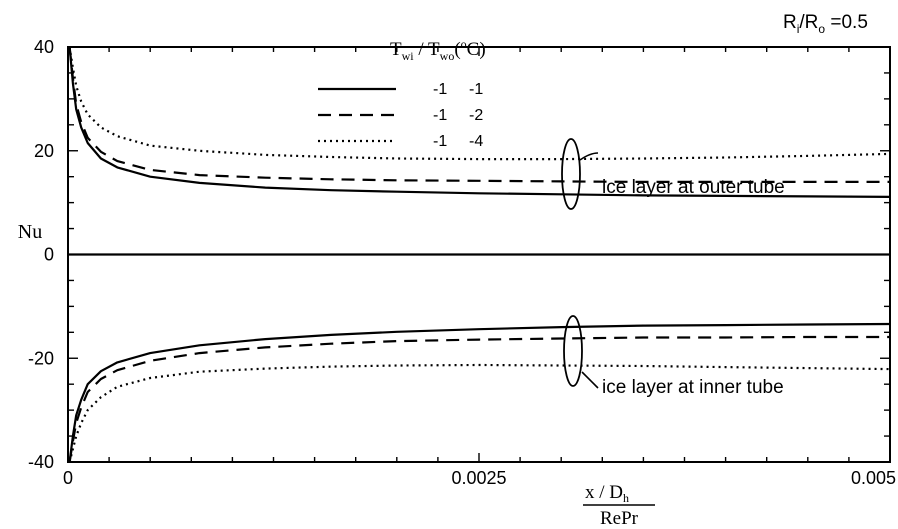 The image size is (898, 529). Describe the element at coordinates (693, 187) in the screenshot. I see `annotation-outer-text: ice layer at outer tube` at that location.